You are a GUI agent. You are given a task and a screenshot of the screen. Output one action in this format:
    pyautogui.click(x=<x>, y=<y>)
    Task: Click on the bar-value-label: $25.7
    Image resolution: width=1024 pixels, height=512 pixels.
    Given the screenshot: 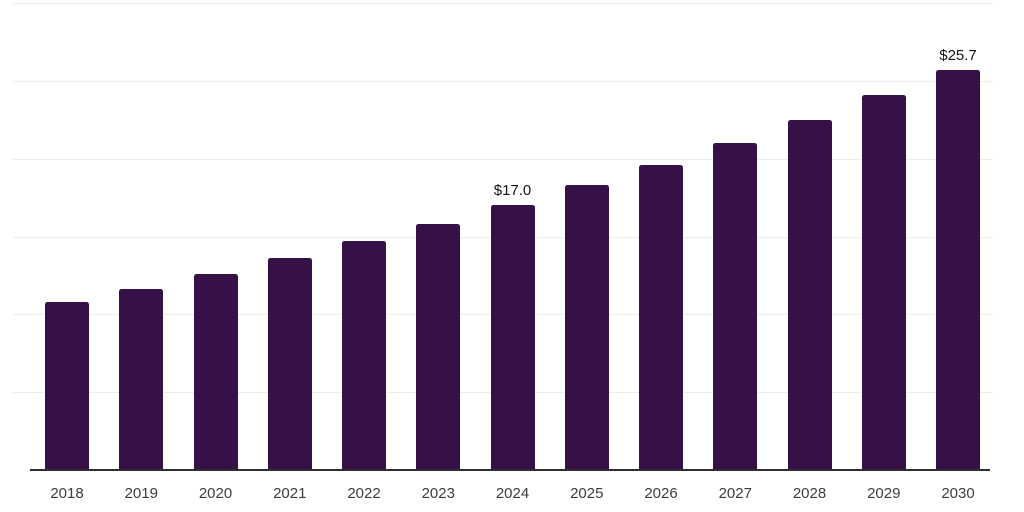 What is the action you would take?
    pyautogui.click(x=958, y=55)
    